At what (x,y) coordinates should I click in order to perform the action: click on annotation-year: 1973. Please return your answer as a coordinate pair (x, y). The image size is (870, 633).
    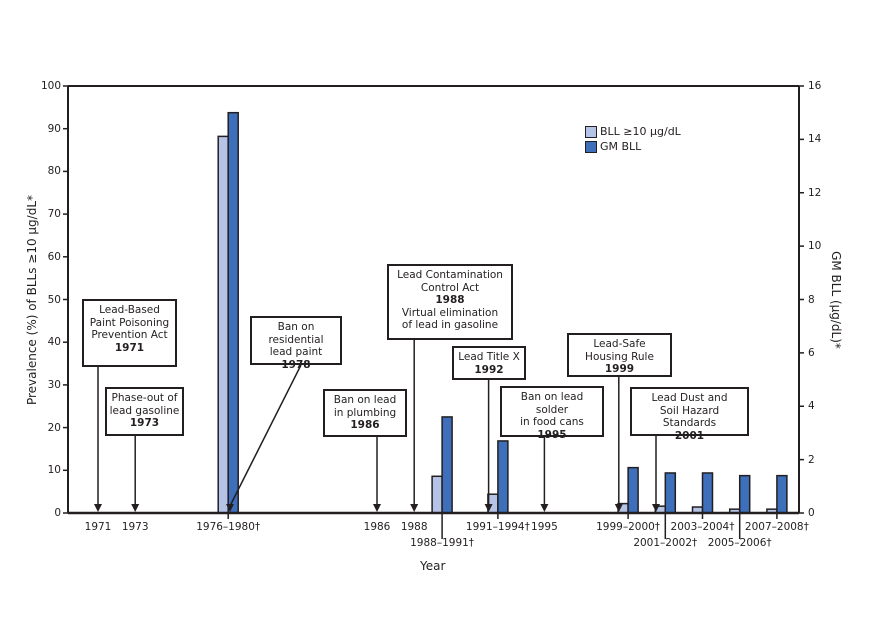
    Looking at the image, I should click on (144, 423).